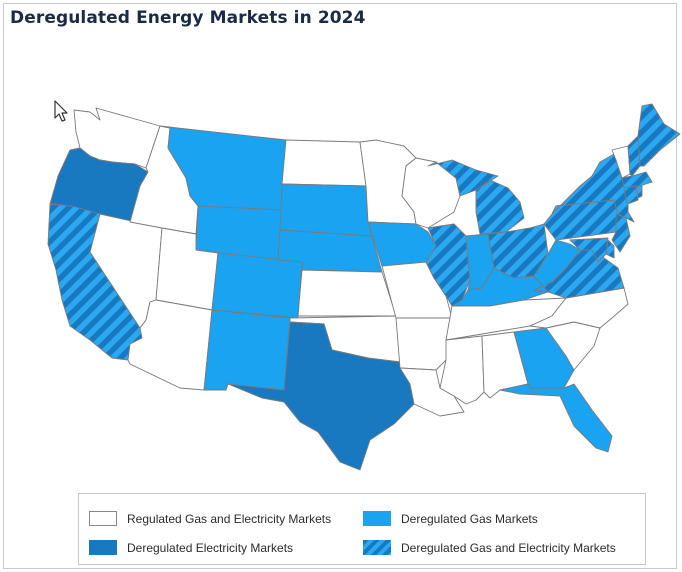 The width and height of the screenshot is (682, 572). I want to click on page-title: Deregulated Energy Markets in 2024, so click(188, 18).